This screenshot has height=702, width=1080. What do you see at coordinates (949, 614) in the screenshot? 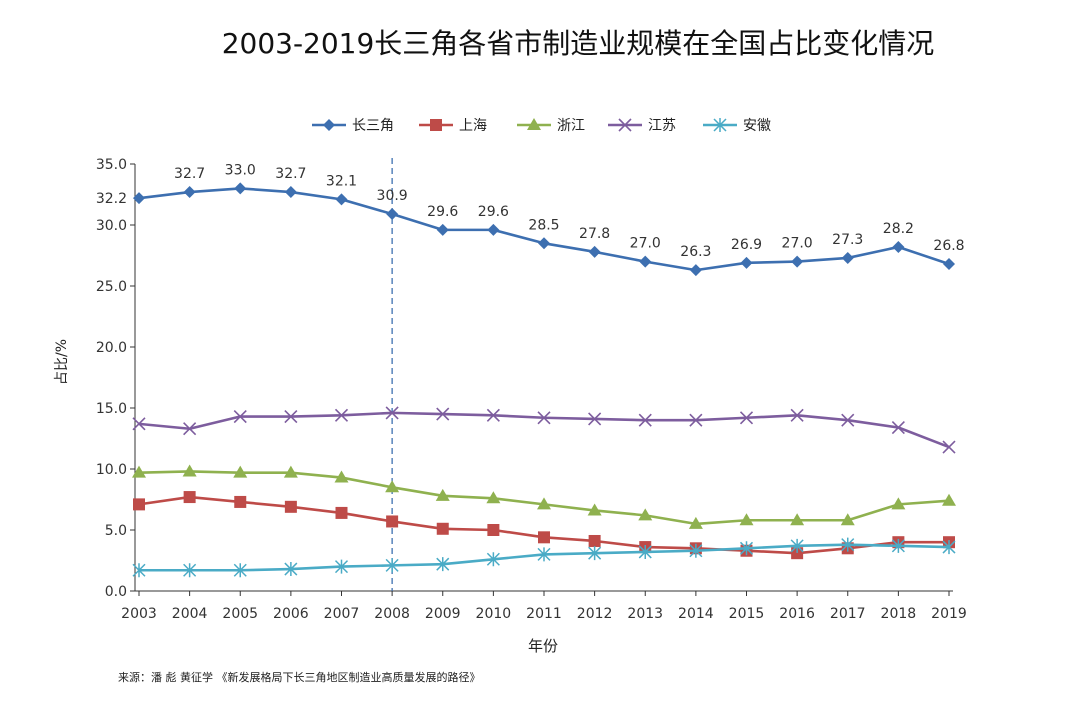
I see `x-tick-label: 2019` at bounding box center [949, 614].